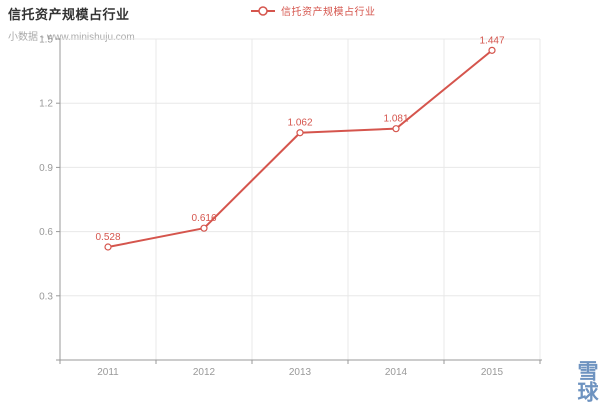 This screenshot has width=600, height=402. Describe the element at coordinates (46, 232) in the screenshot. I see `y-axis-tick-label: 0.6` at that location.